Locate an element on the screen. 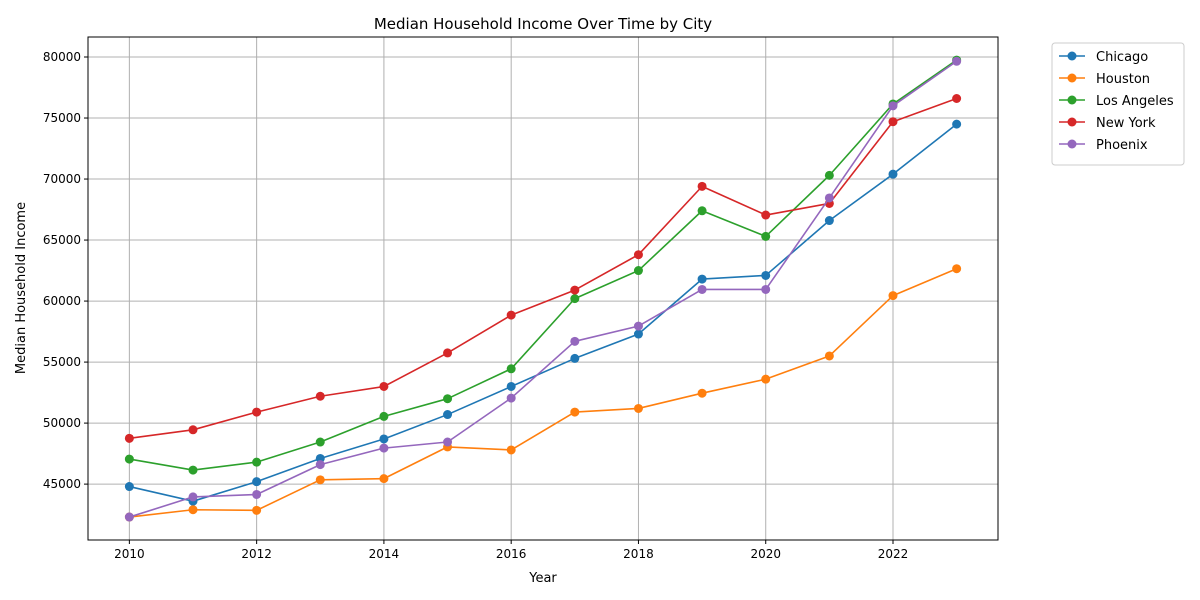 This screenshot has width=1200, height=600. y-tick-label: 50000 is located at coordinates (62, 423).